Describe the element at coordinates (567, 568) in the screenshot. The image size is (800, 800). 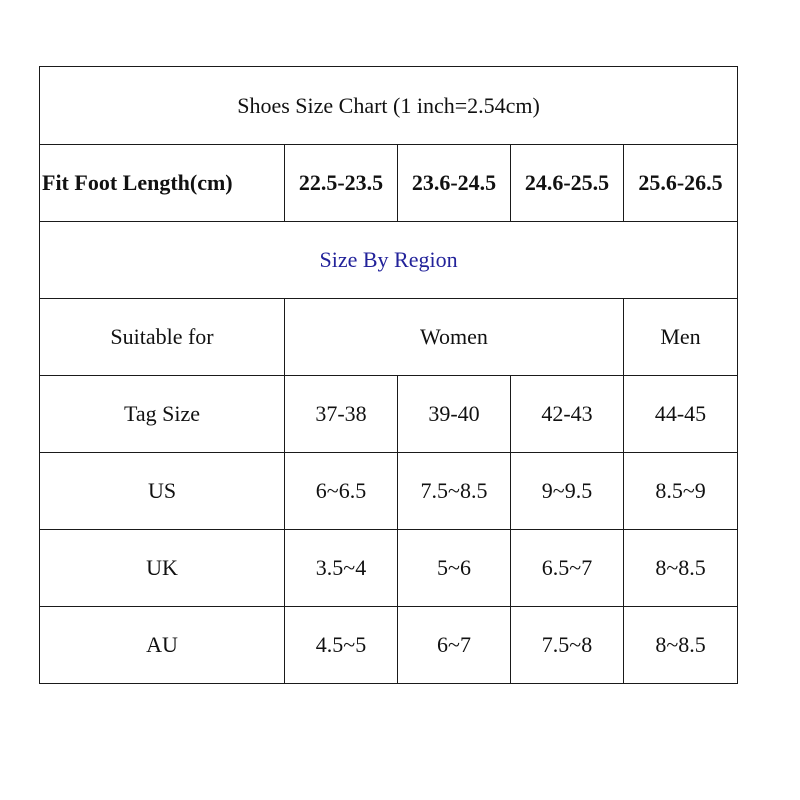
I see `table-cell: 6.5~7` at that location.